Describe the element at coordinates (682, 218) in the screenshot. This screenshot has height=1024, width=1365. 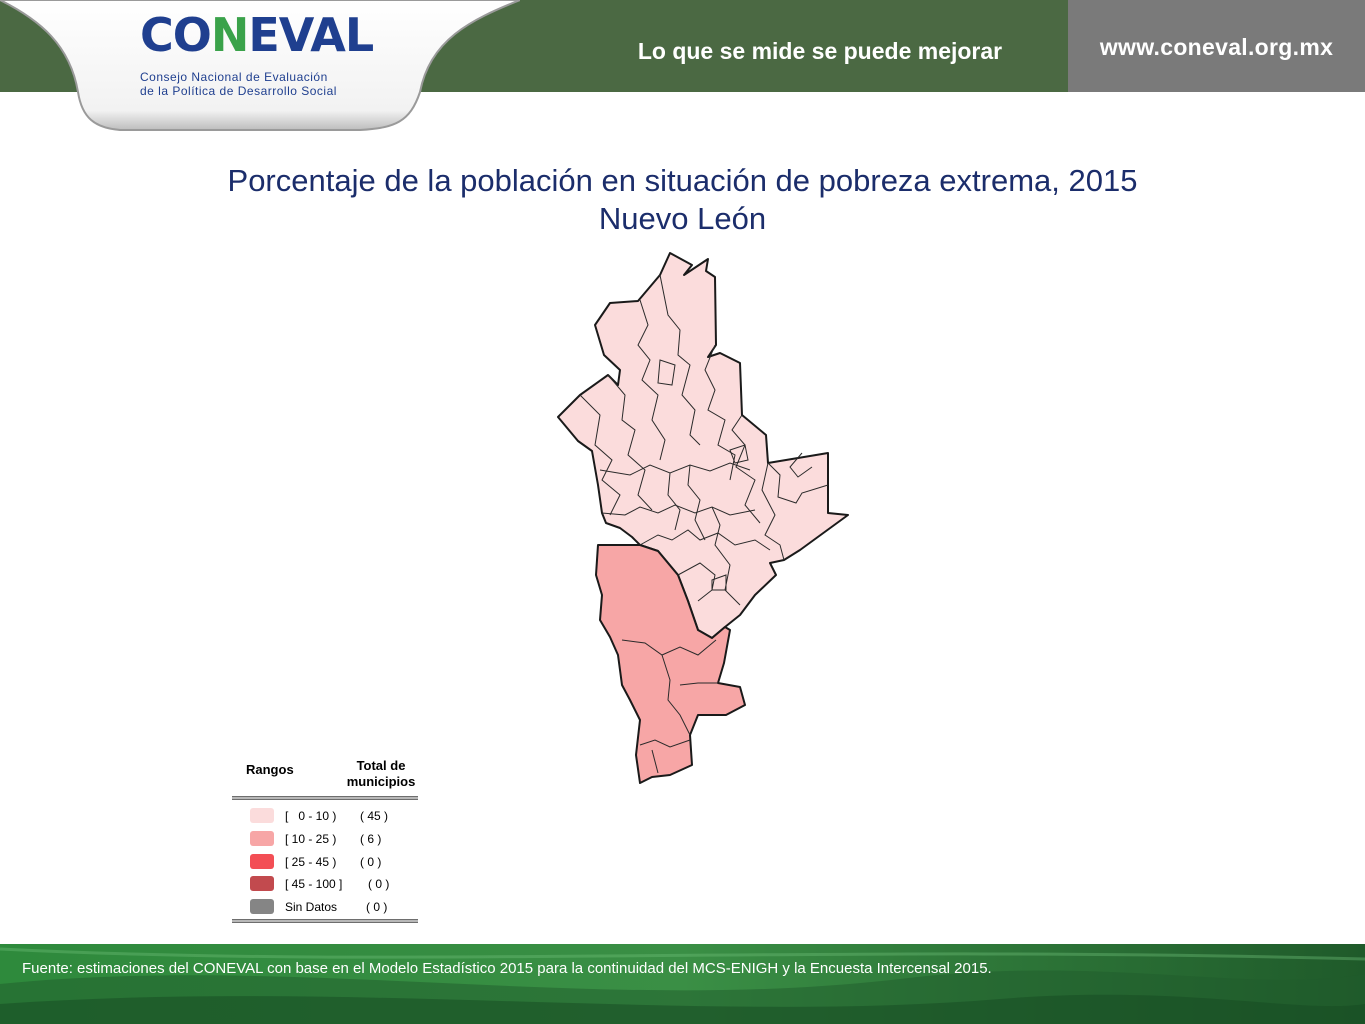
I see `title-line-2: Nuevo León` at that location.